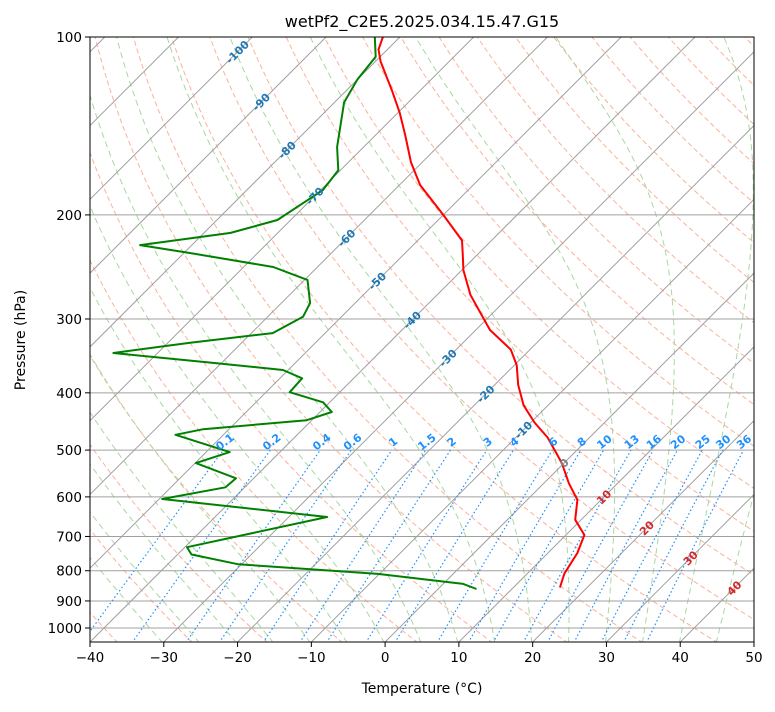 The width and height of the screenshot is (775, 712). I want to click on y-tick-label: 200, so click(69, 216).